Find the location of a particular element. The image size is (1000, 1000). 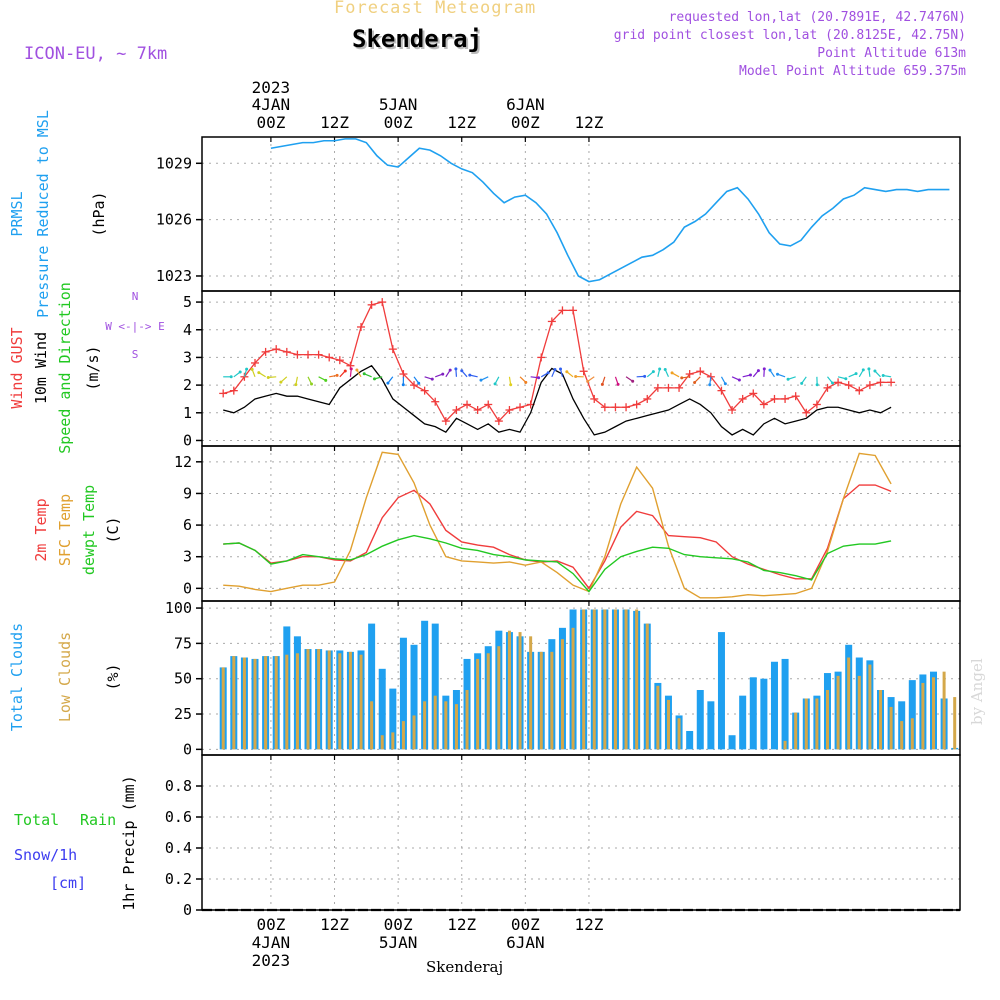

rain-legend-word-1: Total is located at coordinates (36, 820).